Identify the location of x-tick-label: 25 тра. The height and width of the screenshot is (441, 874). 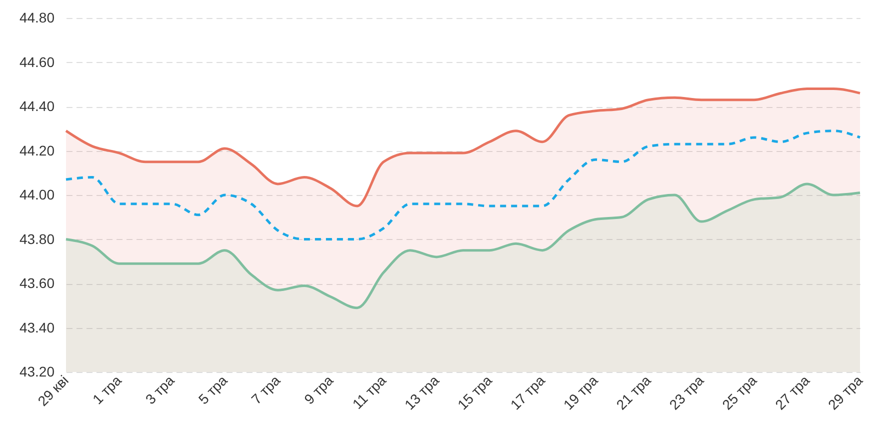
(739, 392).